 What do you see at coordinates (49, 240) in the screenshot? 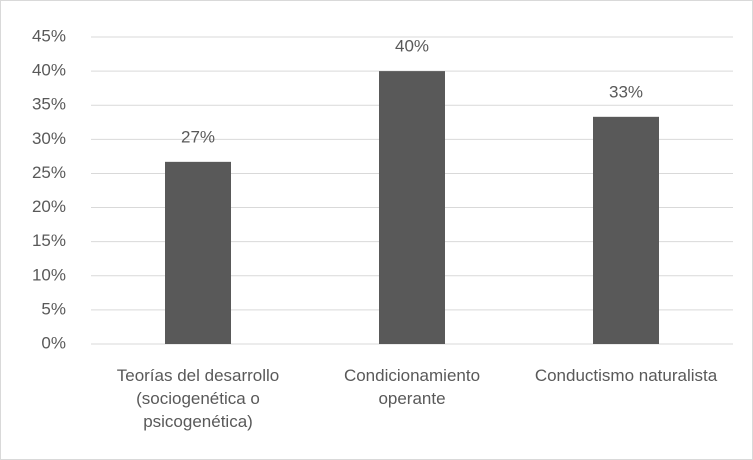
I see `y-tick-label: 15%` at bounding box center [49, 240].